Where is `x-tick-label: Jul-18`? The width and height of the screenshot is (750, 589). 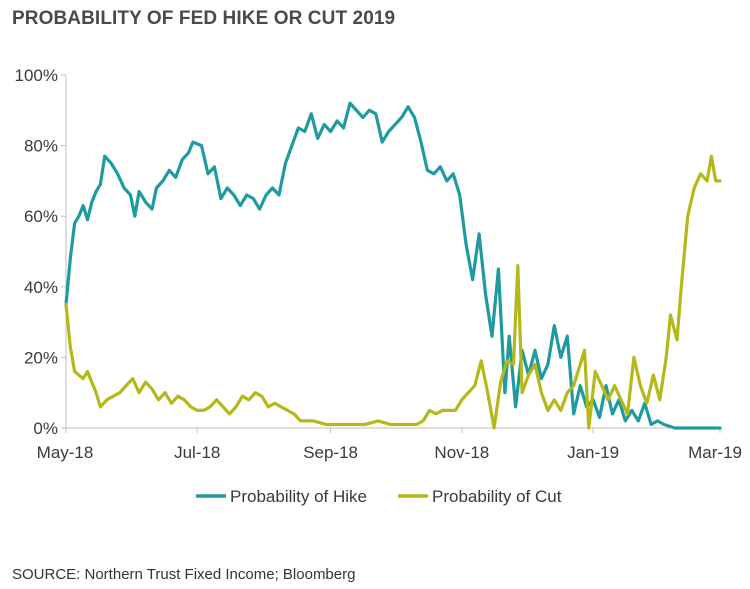 x-tick-label: Jul-18 is located at coordinates (197, 452).